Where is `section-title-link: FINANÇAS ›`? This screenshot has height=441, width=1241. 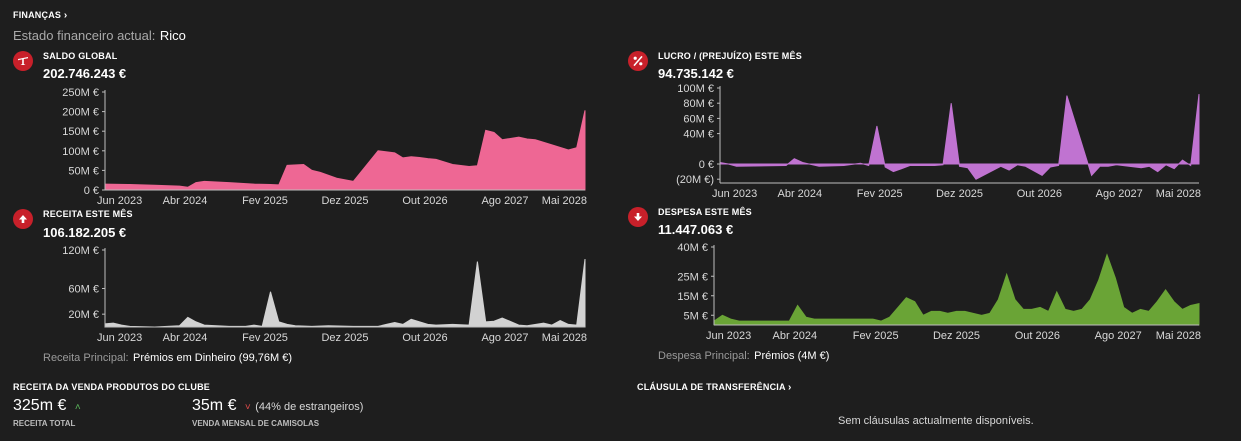 section-title-link: FINANÇAS › is located at coordinates (40, 15).